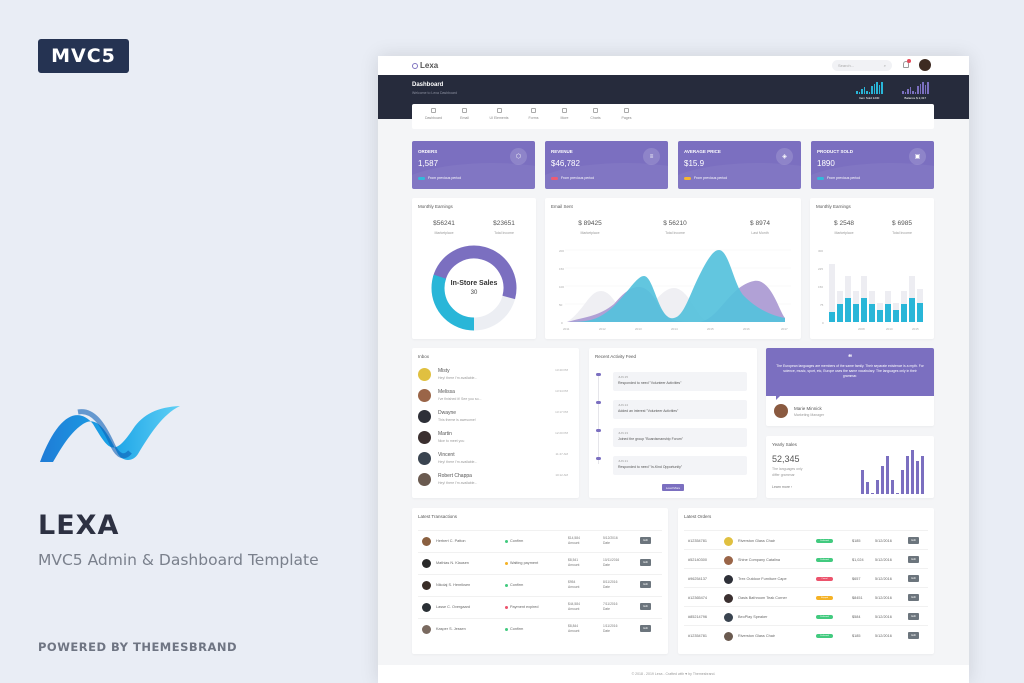 The width and height of the screenshot is (1024, 683). What do you see at coordinates (824, 598) in the screenshot?
I see `status-badge: Shipped` at bounding box center [824, 598].